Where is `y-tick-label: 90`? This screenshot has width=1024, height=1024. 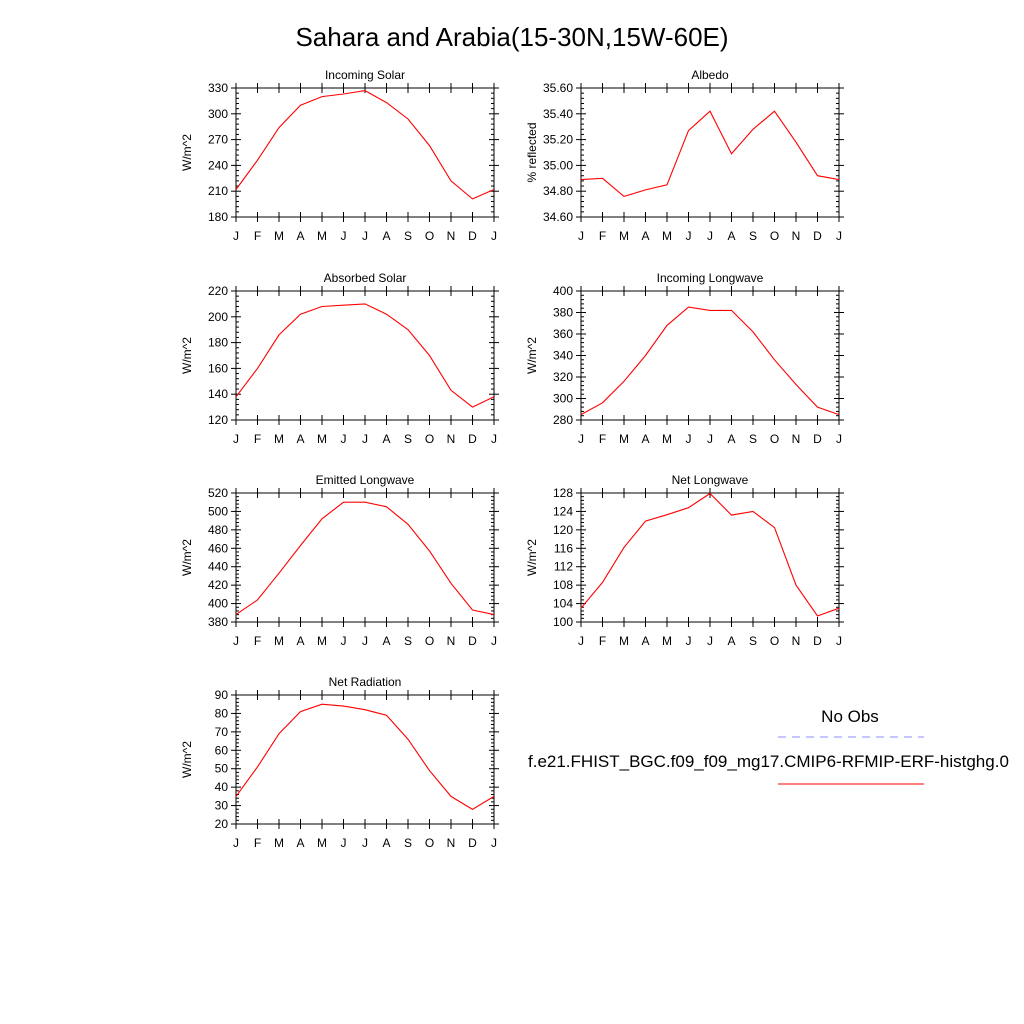 y-tick-label: 90 is located at coordinates (222, 695).